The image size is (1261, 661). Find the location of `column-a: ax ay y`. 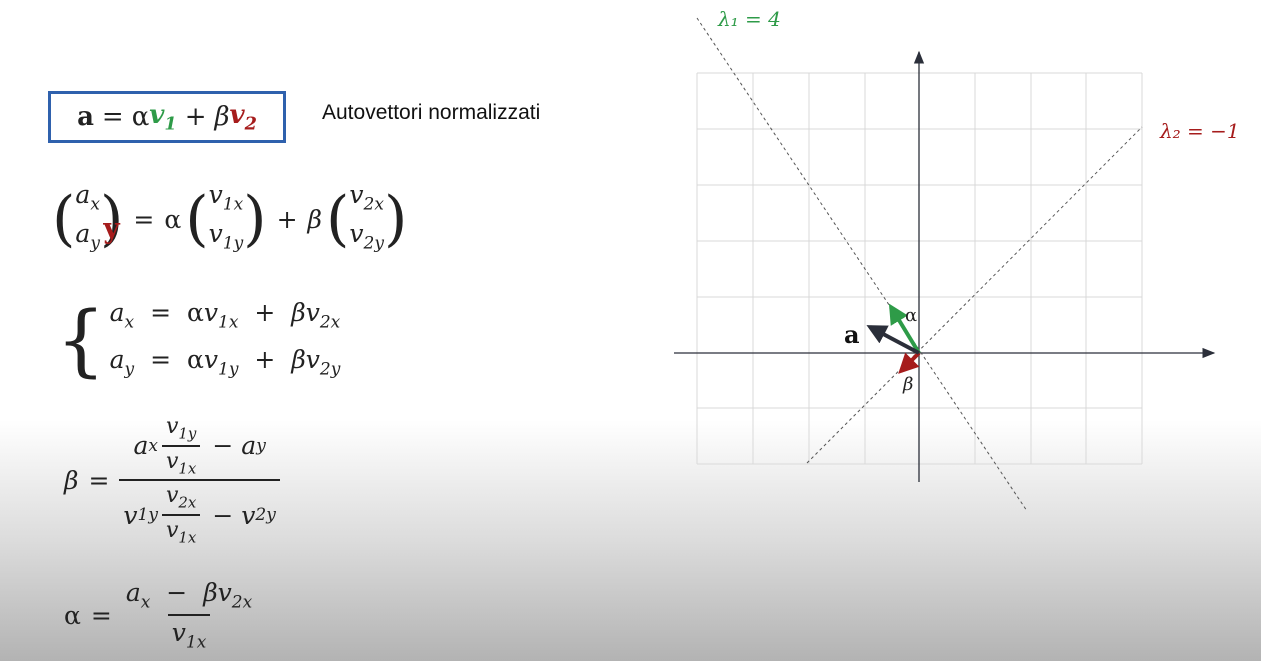

column-a: ax ay y is located at coordinates (97, 216).